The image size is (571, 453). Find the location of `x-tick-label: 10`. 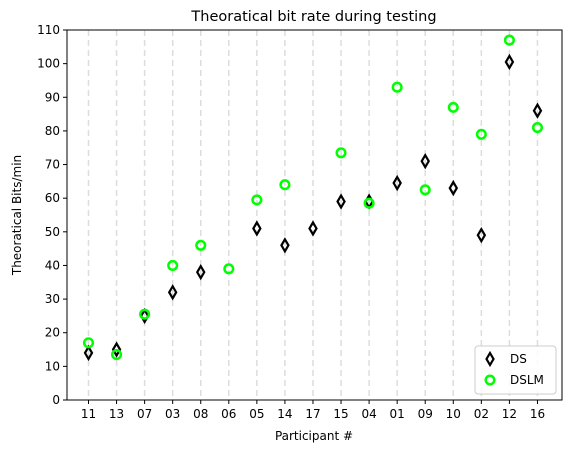

x-tick-label: 10 is located at coordinates (453, 414).